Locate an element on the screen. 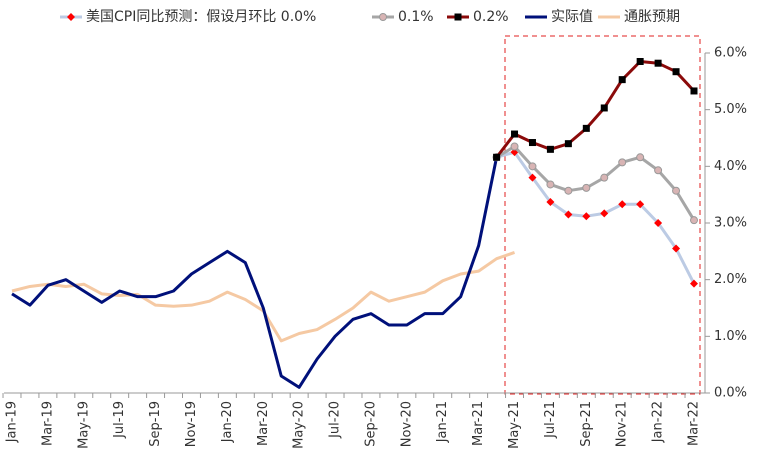  y-tick-label: 2.0% is located at coordinates (730, 279).